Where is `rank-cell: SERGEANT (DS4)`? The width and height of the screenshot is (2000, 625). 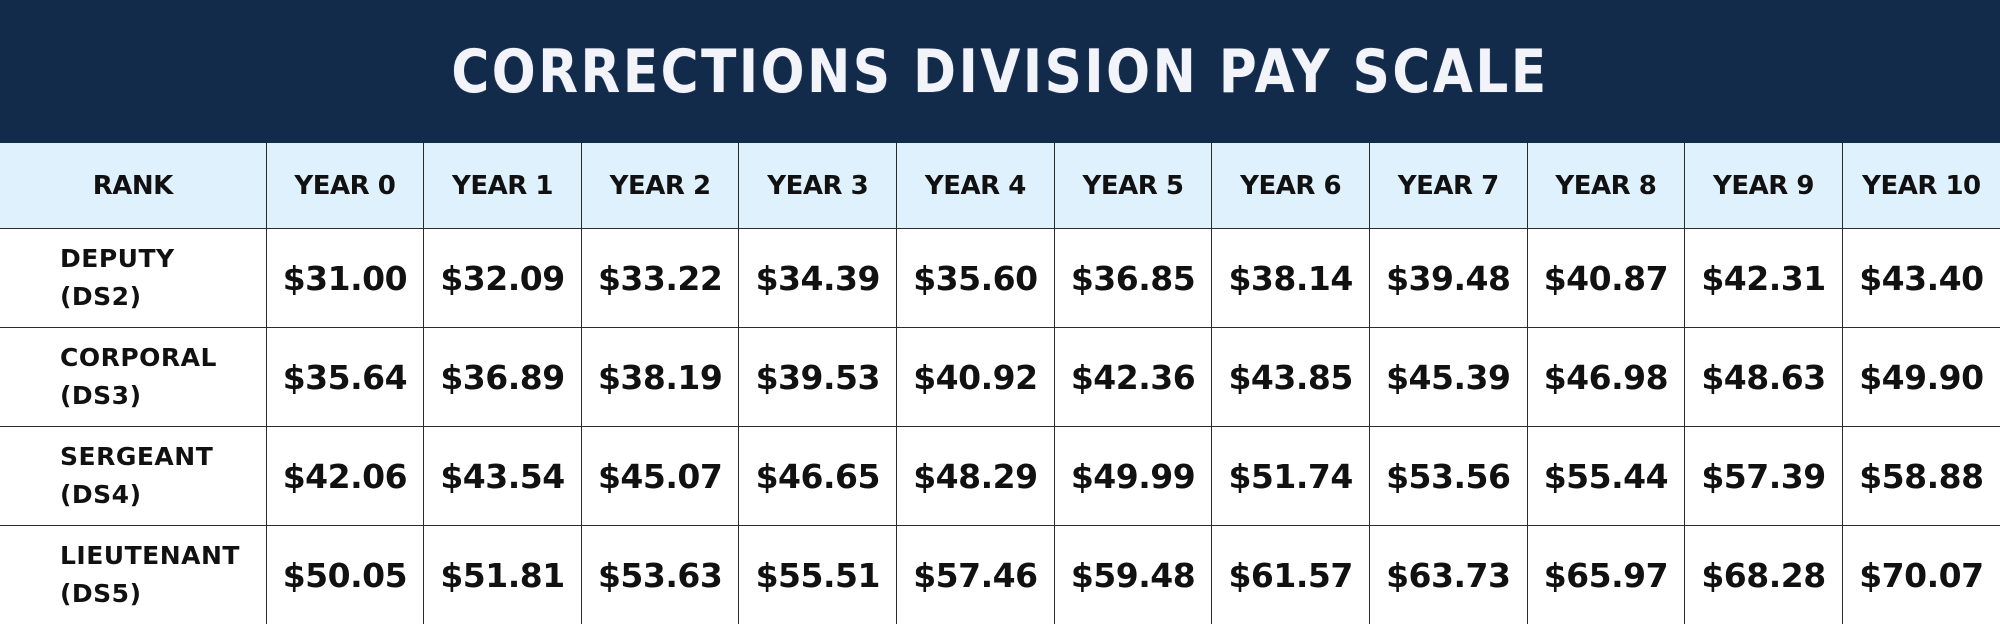
rank-cell: SERGEANT (DS4) is located at coordinates (133, 476).